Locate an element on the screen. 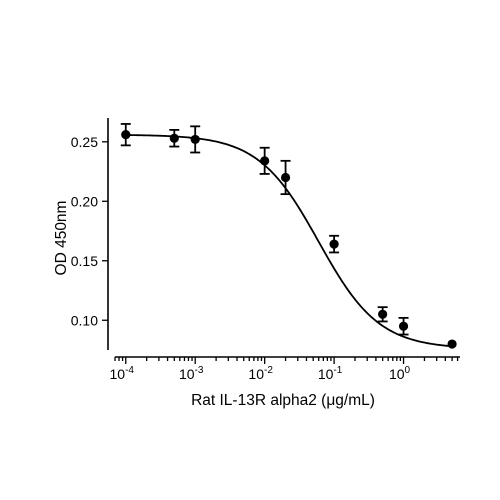  x-axis-title: Rat IL-13R alpha2 (μg/mL) is located at coordinates (283, 400).